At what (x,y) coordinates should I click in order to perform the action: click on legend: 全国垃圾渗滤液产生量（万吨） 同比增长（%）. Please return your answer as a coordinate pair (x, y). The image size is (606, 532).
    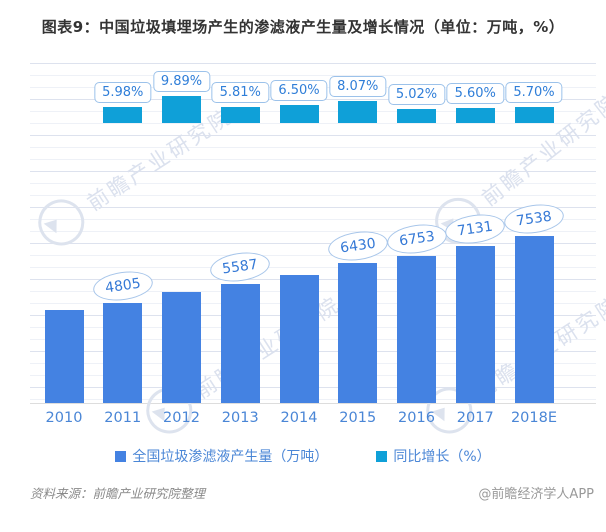
    Looking at the image, I should click on (303, 456).